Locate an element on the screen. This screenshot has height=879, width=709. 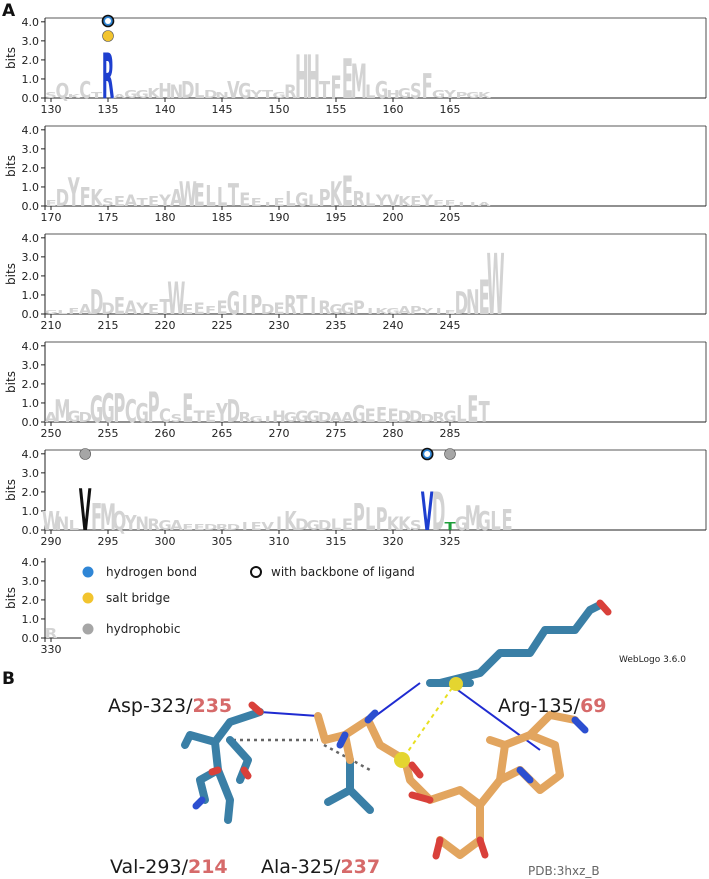
logo-letter-182: W is located at coordinates (188, 195).